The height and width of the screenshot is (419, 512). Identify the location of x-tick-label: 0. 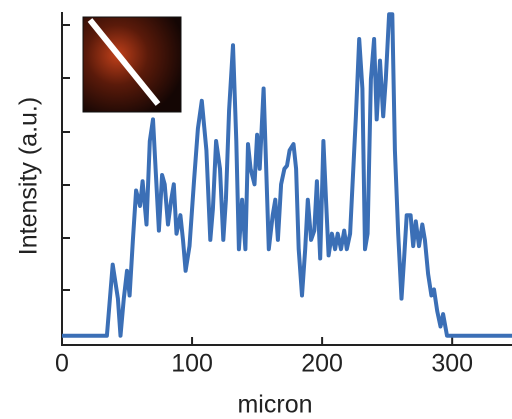
(62, 364).